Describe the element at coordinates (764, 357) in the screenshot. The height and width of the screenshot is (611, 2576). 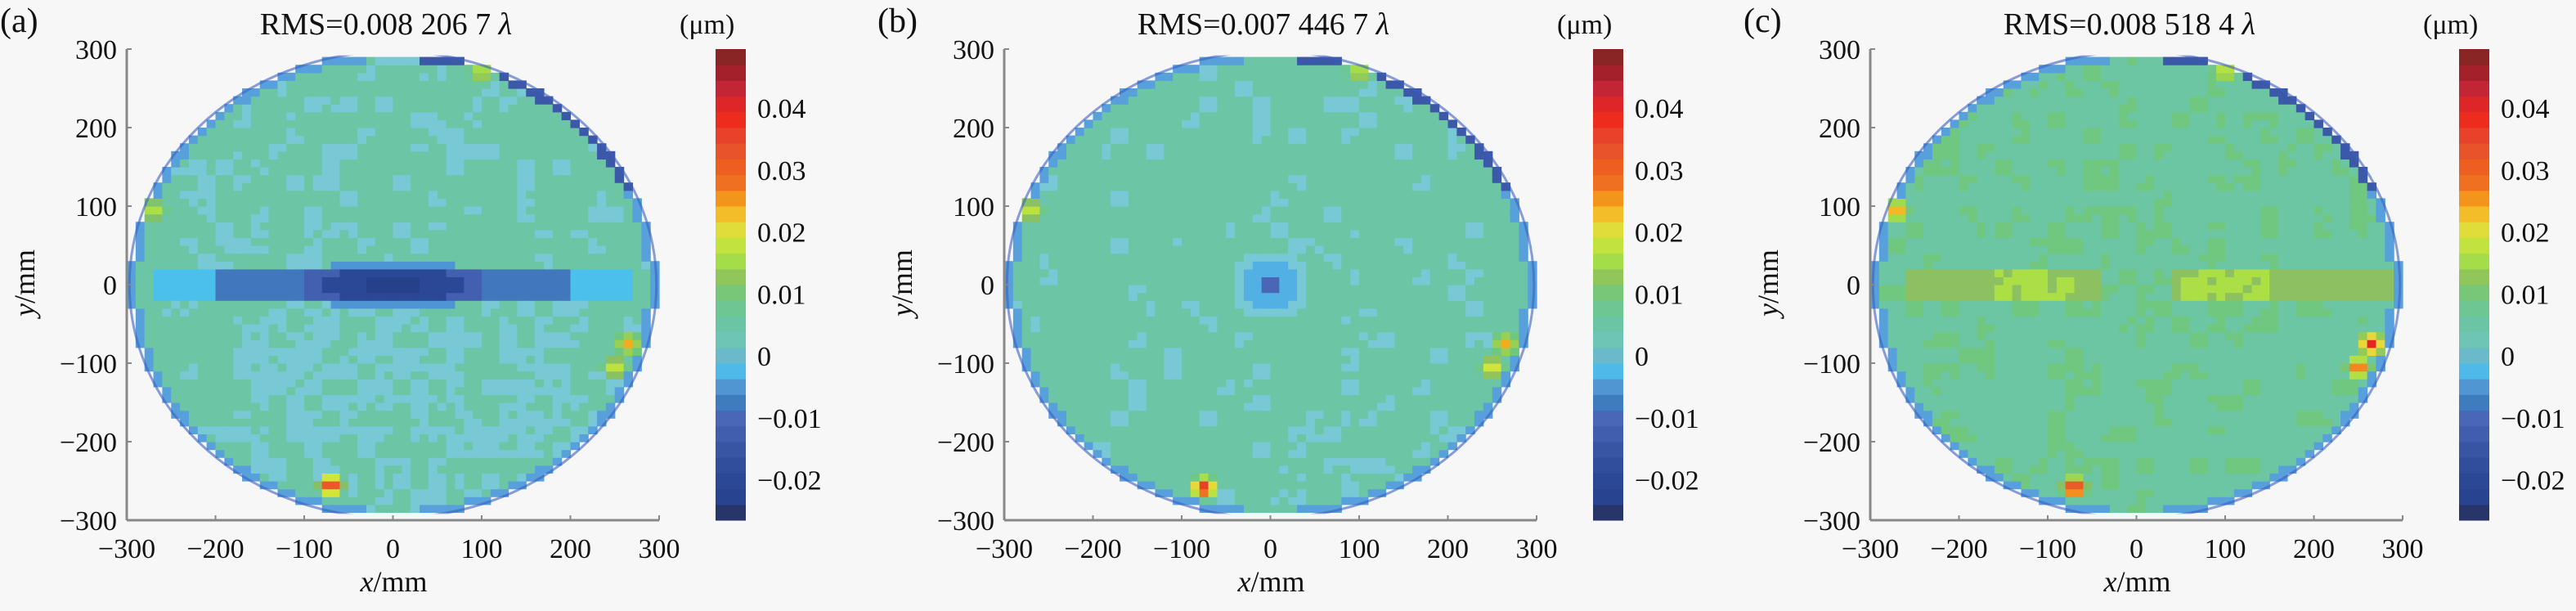
I see `colorbar-tick-label: 0` at that location.